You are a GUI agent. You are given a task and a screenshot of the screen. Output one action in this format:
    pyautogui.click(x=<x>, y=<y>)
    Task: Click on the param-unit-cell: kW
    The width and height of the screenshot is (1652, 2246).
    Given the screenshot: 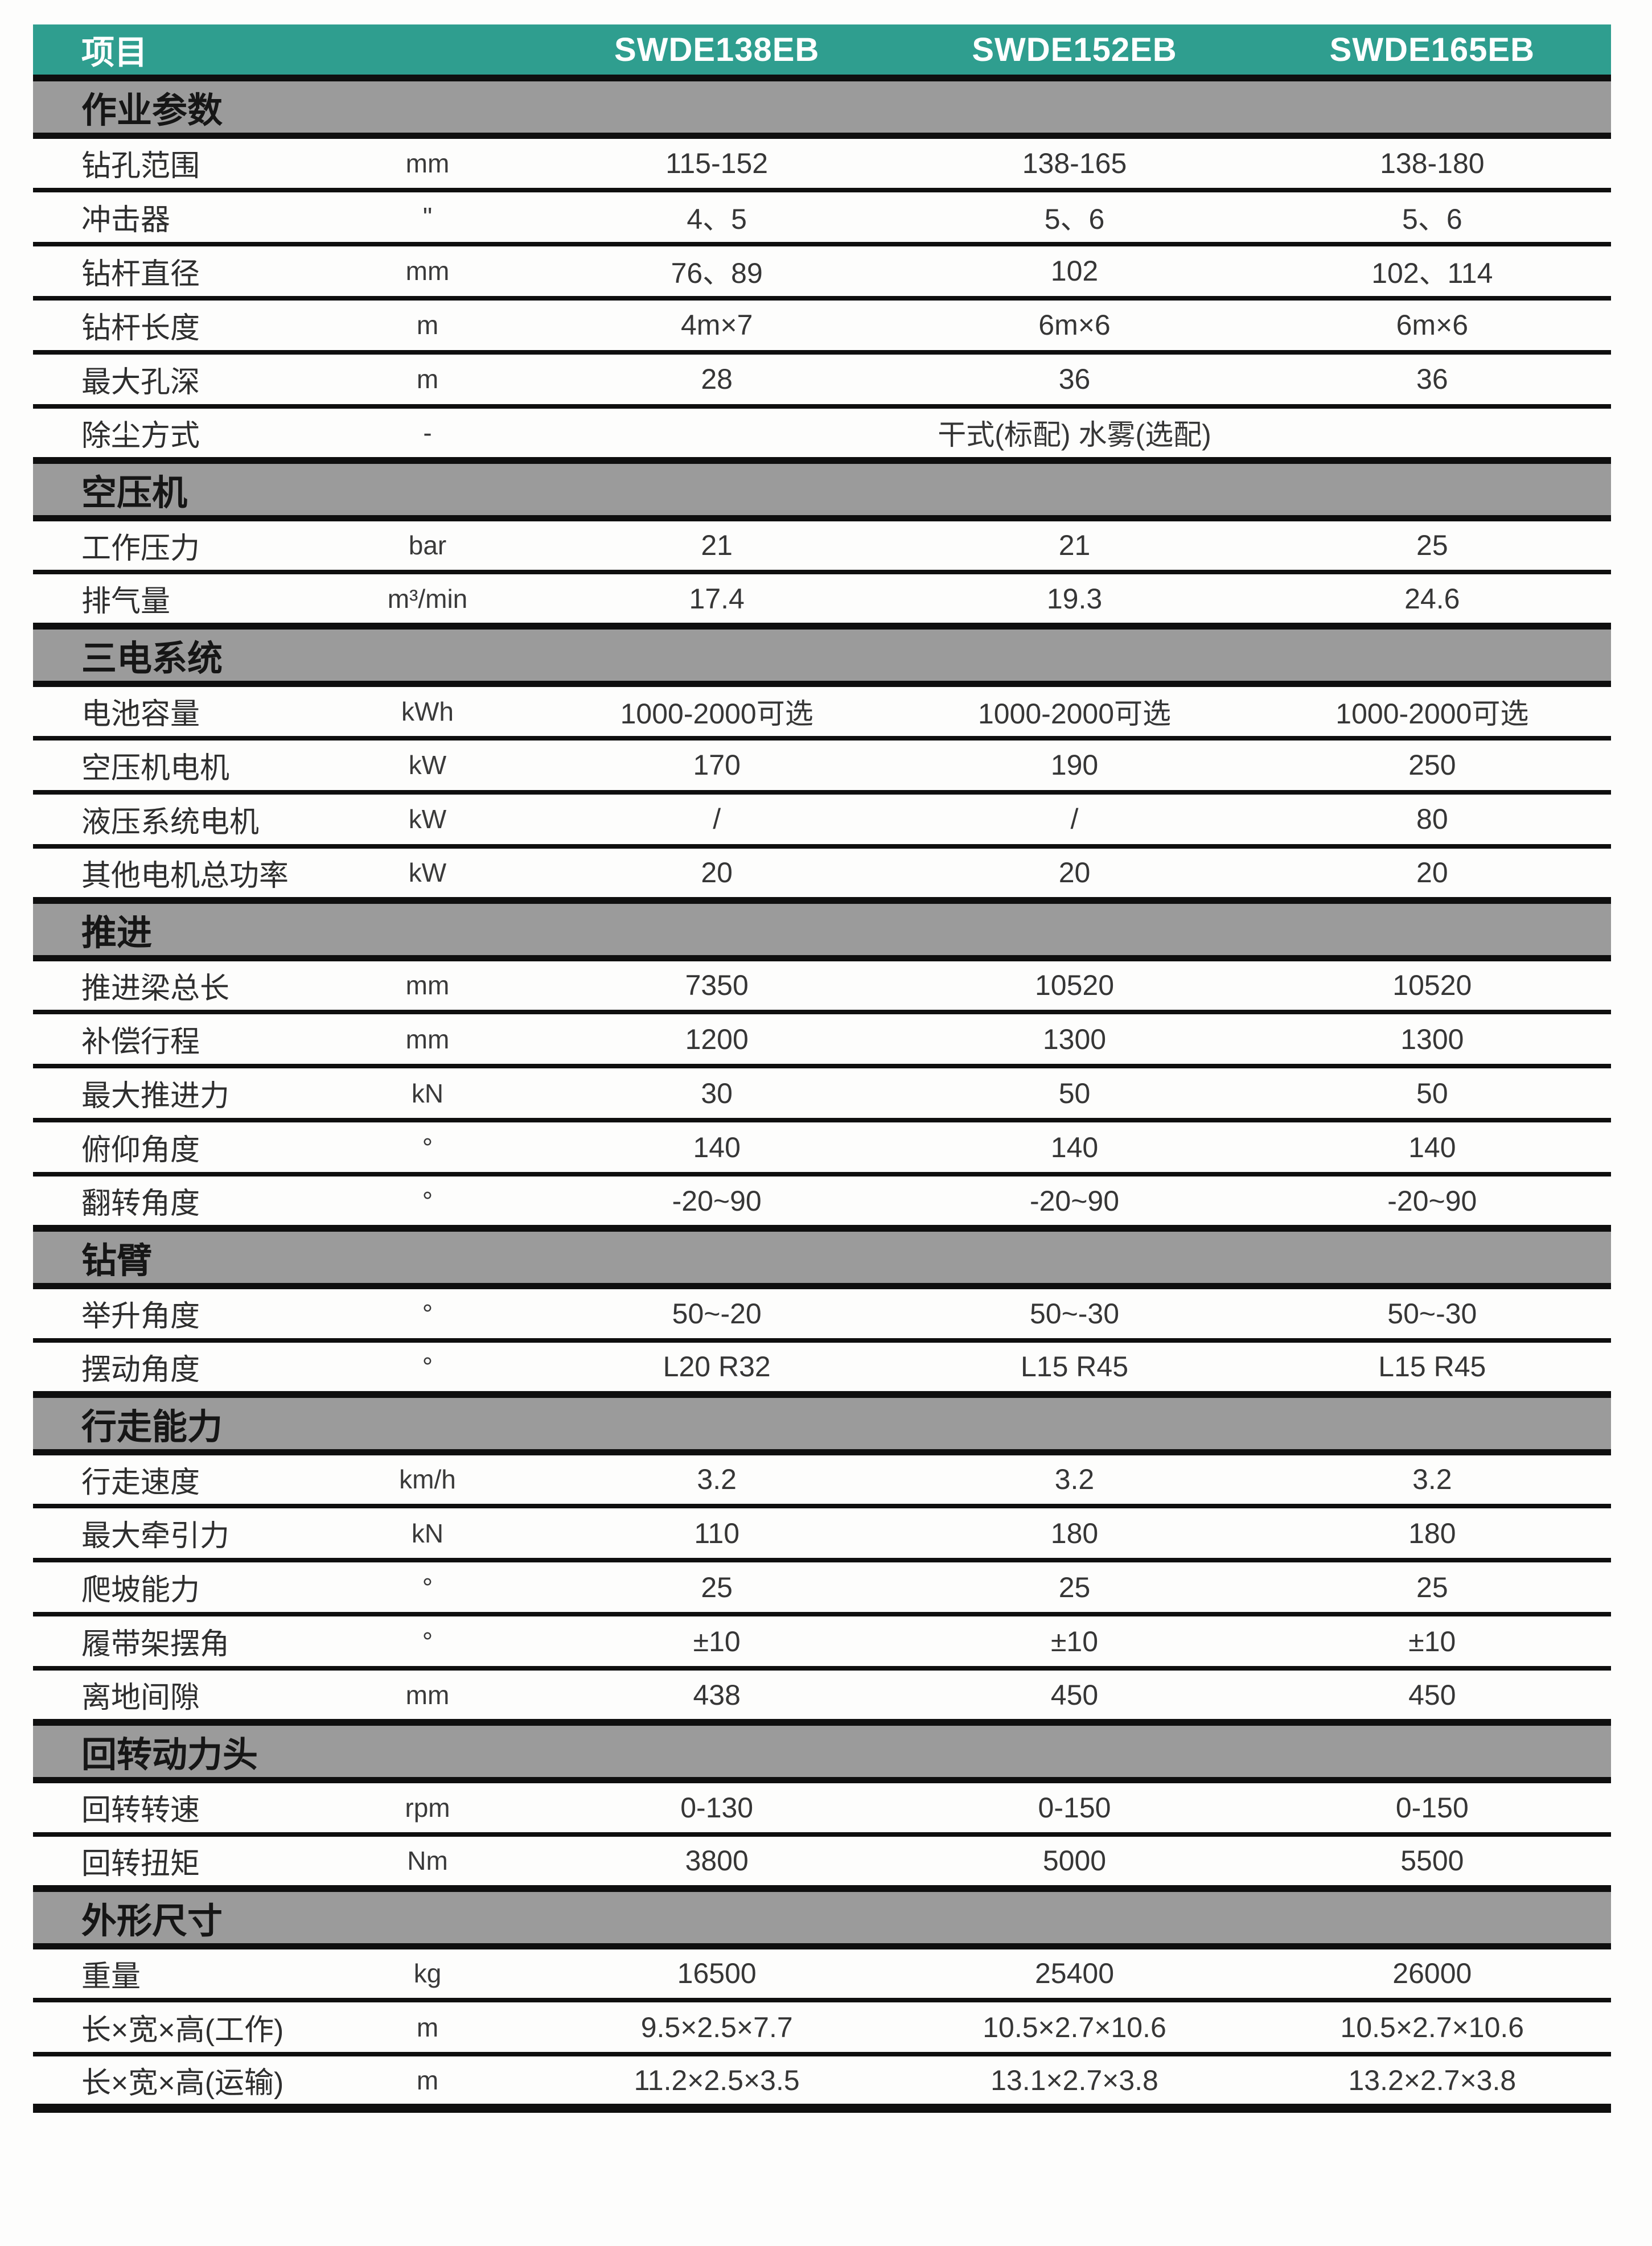 What is the action you would take?
    pyautogui.click(x=428, y=766)
    